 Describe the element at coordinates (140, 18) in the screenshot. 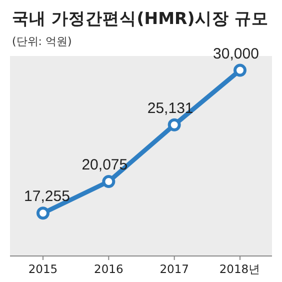

I see `chart-title: 국내 가정간편식(HMR)시장 규모` at that location.